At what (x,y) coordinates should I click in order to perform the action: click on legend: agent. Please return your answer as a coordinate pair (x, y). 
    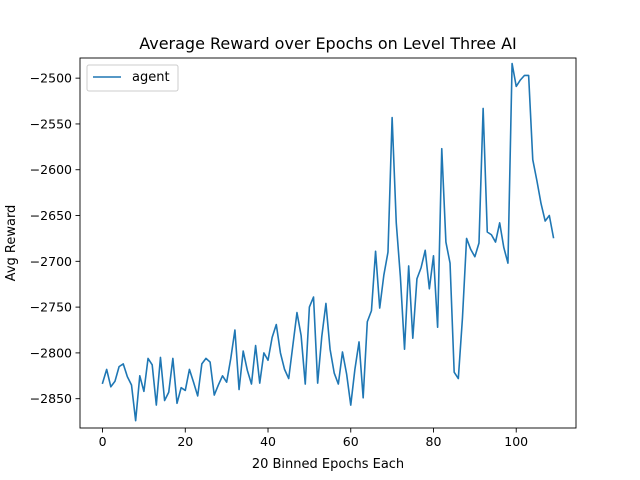
    Looking at the image, I should click on (132, 78).